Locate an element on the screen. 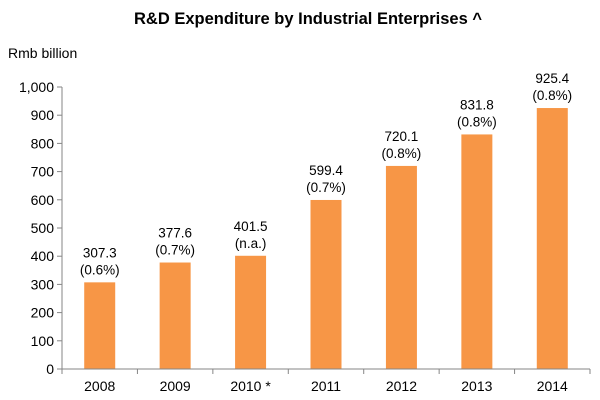 The image size is (600, 400). bar-2010 is located at coordinates (251, 312).